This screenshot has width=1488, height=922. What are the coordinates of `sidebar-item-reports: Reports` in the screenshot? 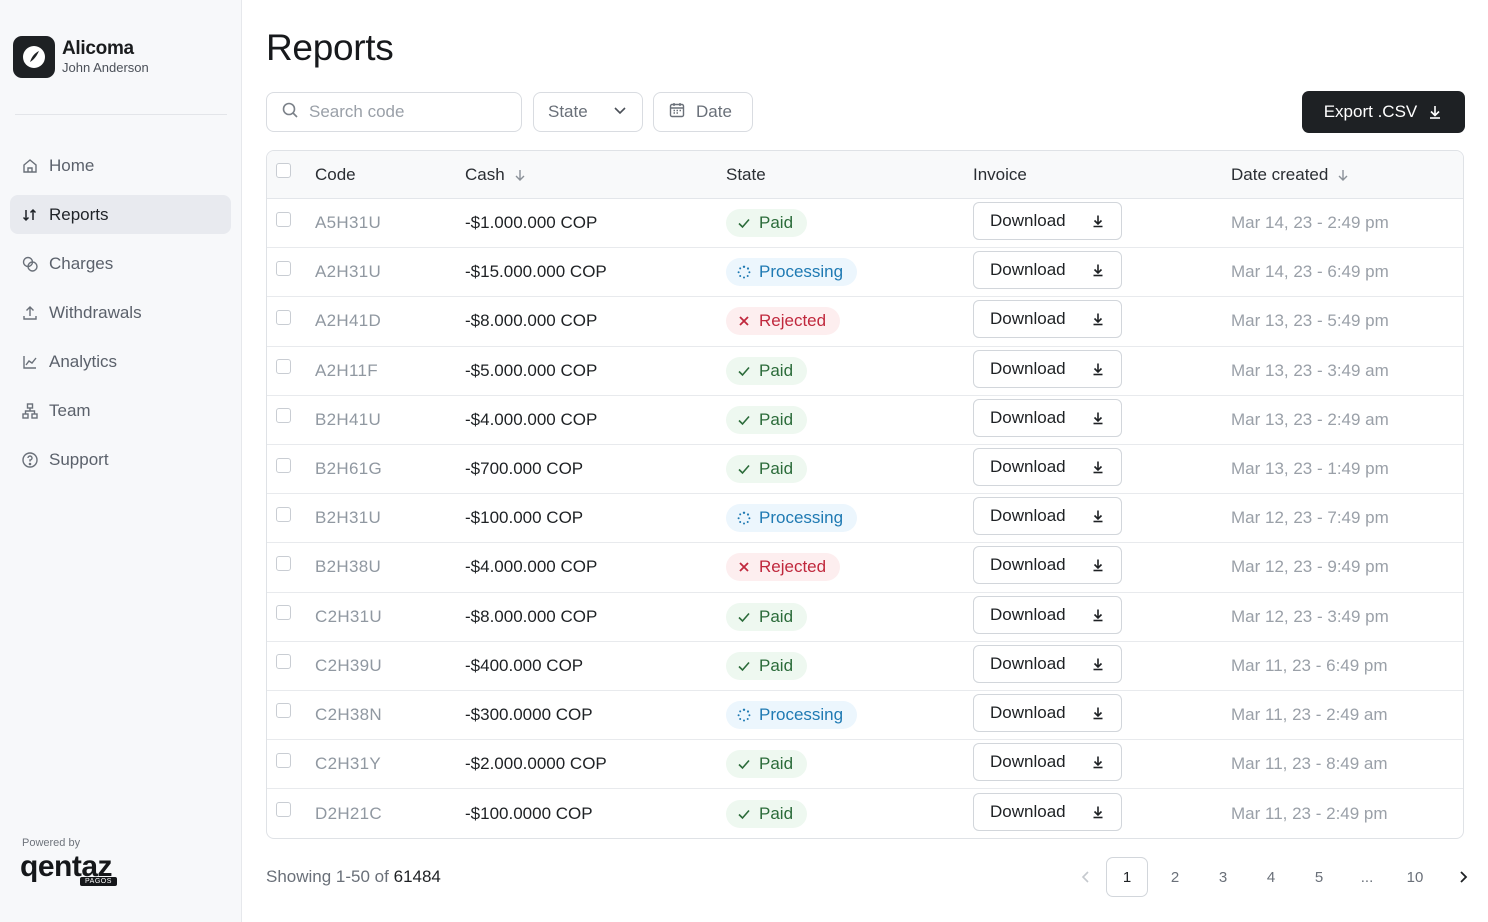 It's located at (120, 214).